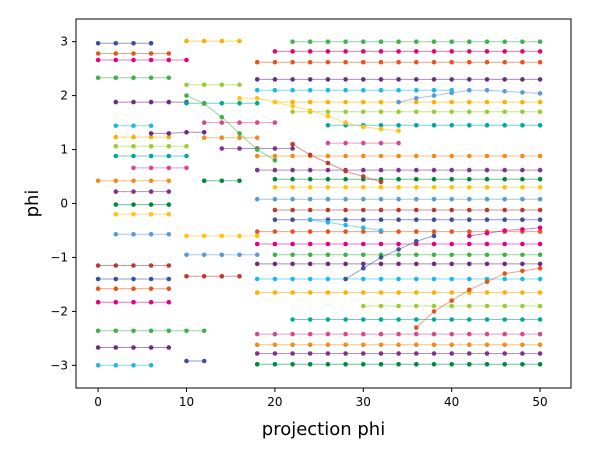  What do you see at coordinates (274, 402) in the screenshot?
I see `x-tick-label: 20` at bounding box center [274, 402].